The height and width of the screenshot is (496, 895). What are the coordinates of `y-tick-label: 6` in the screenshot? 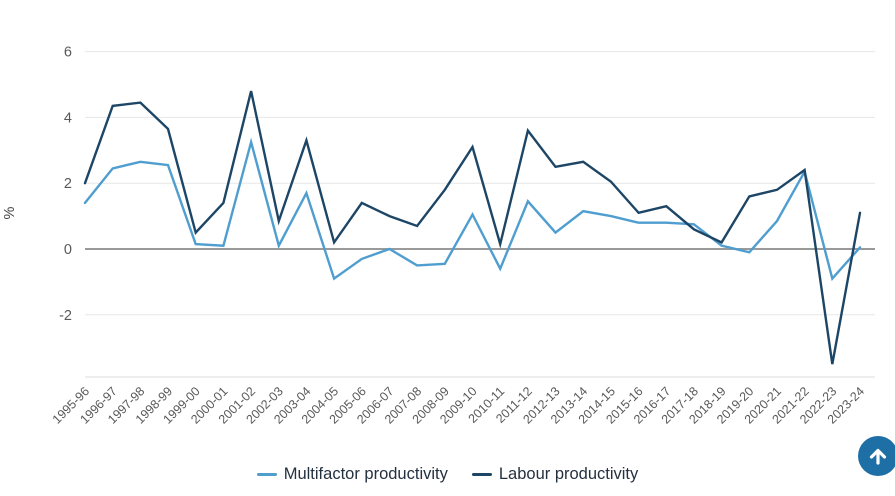 It's located at (68, 53).